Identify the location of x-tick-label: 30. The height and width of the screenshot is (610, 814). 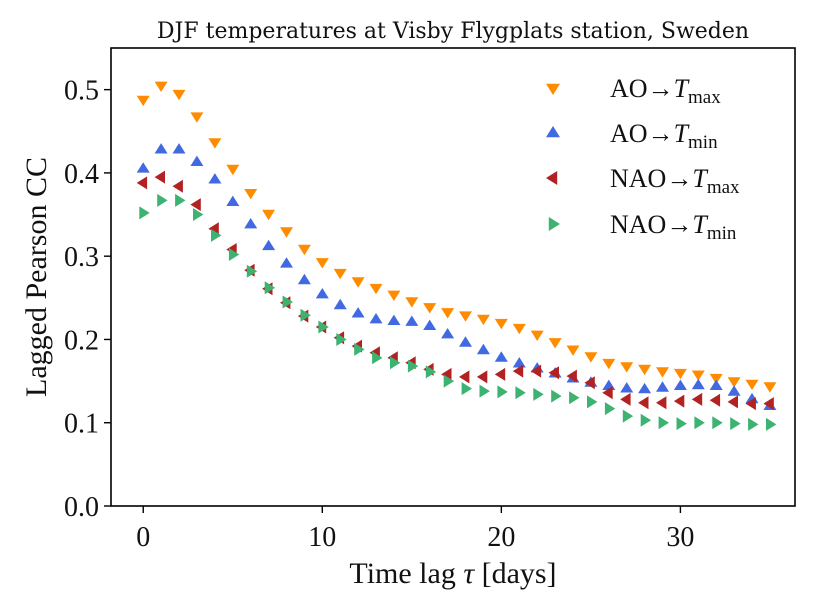
(680, 537).